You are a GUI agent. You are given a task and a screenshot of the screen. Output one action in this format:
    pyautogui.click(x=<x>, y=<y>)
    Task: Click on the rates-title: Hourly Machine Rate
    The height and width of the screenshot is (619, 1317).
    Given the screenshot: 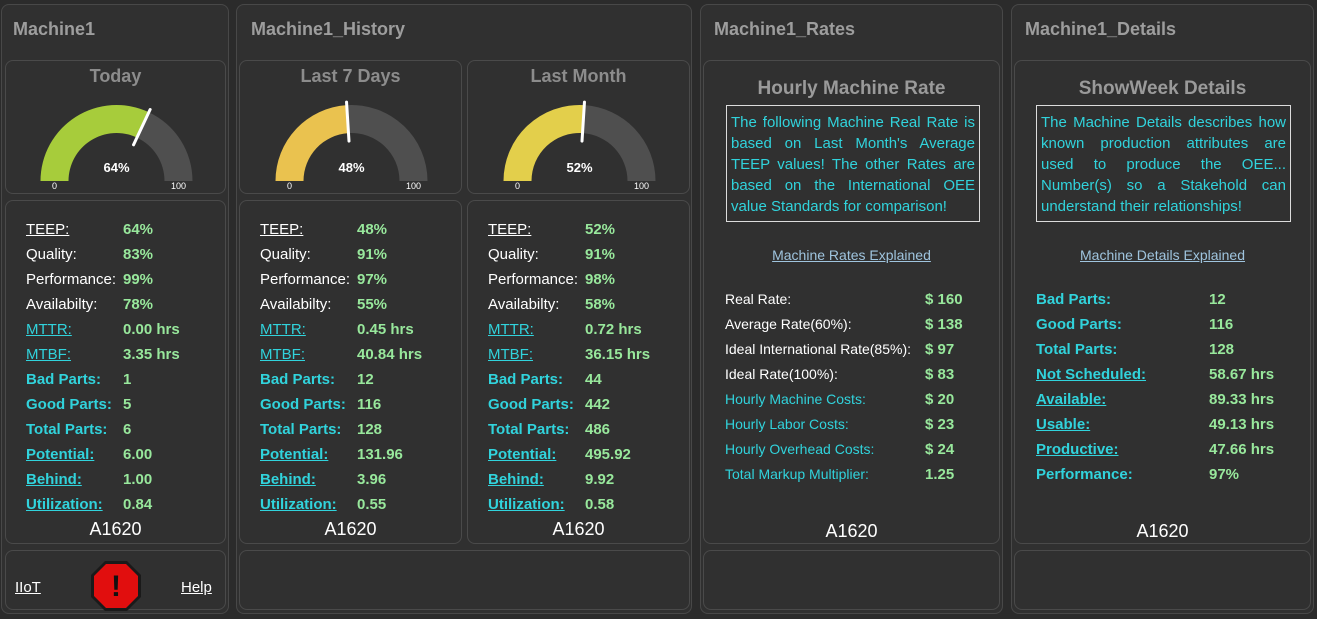 What is the action you would take?
    pyautogui.click(x=851, y=88)
    